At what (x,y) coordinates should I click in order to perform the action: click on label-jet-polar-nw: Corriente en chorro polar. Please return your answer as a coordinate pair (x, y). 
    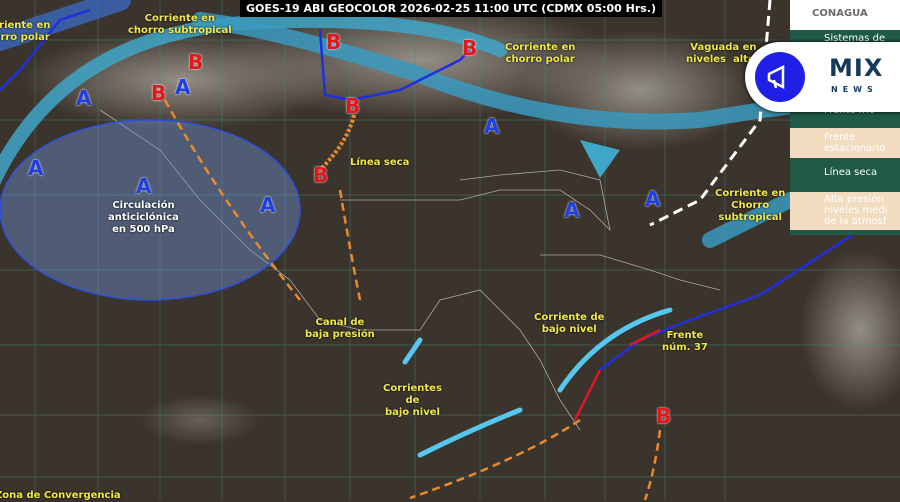
    Looking at the image, I should click on (25, 31).